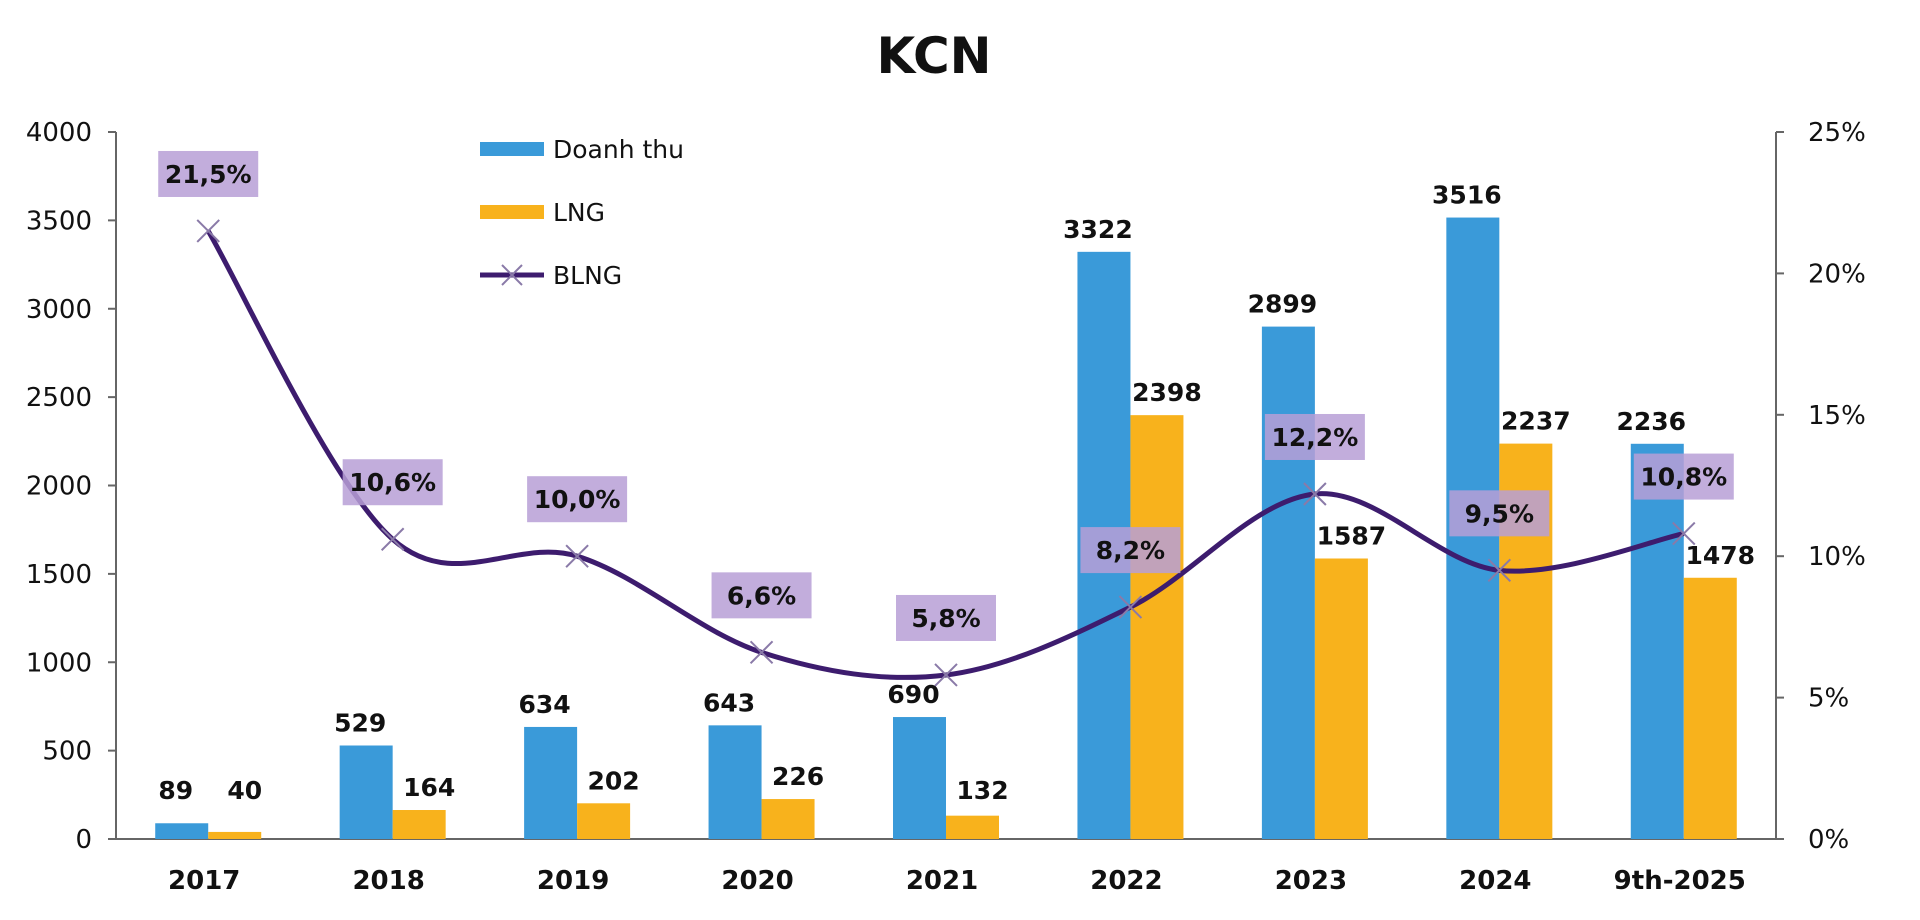 This screenshot has height=920, width=1920. What do you see at coordinates (512, 149) in the screenshot?
I see `legend-swatch-doanh-thu` at bounding box center [512, 149].